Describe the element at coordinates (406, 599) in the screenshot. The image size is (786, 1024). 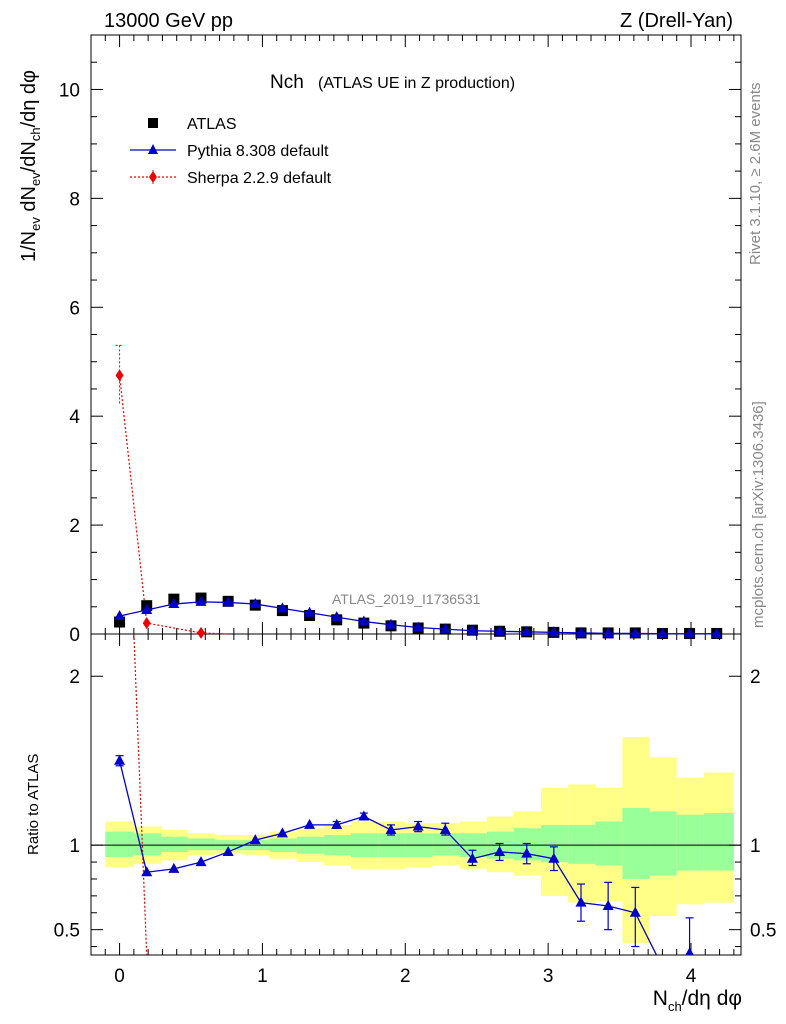
I see `analysis-tag: ATLAS_2019_I1736531` at that location.